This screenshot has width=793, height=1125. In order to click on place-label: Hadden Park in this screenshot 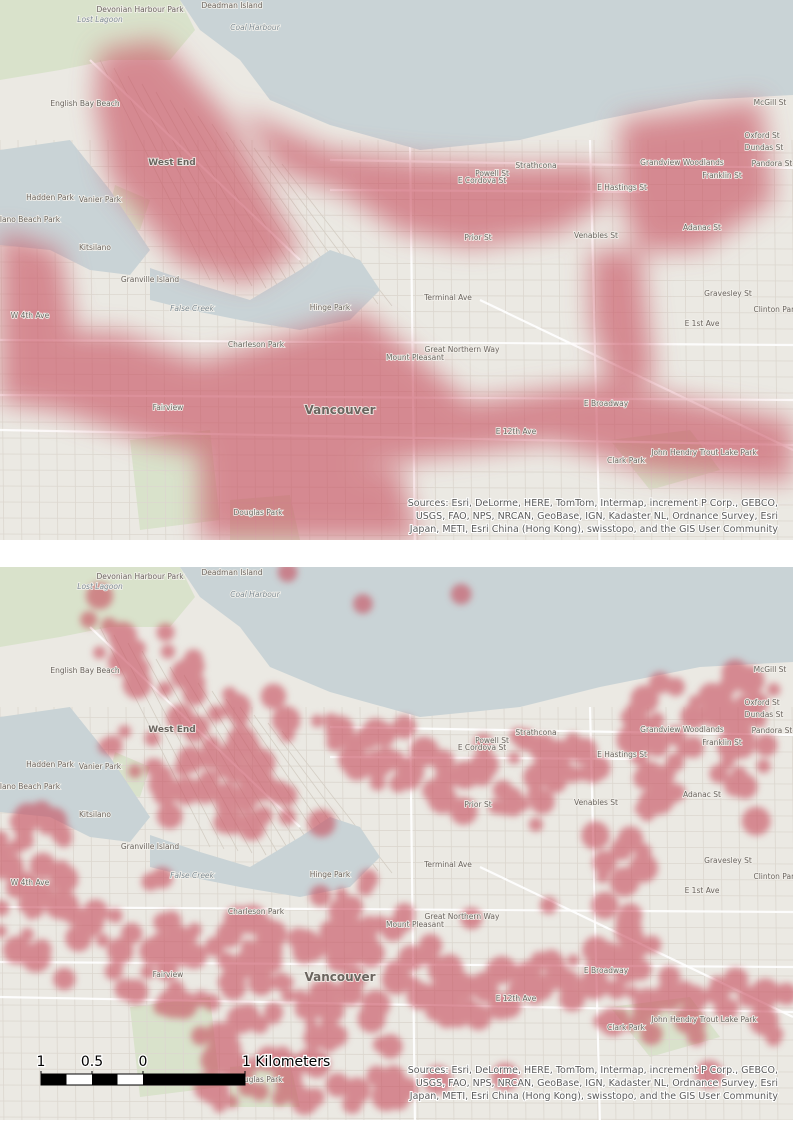, I will do `click(50, 197)`.